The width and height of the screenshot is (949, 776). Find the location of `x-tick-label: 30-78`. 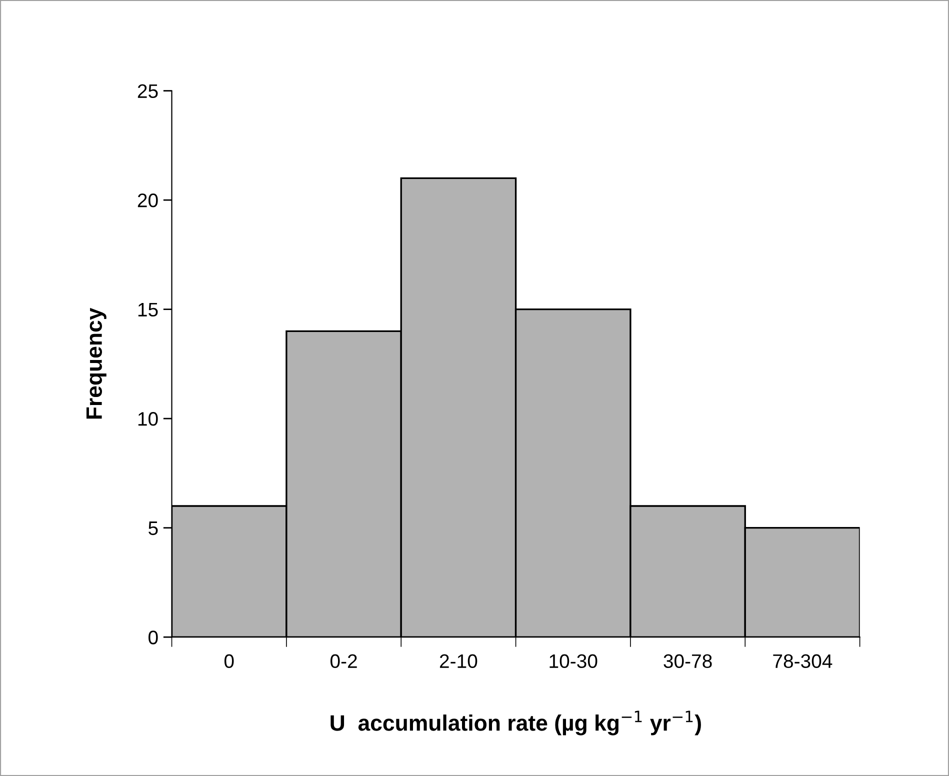

x-tick-label: 30-78 is located at coordinates (688, 661).